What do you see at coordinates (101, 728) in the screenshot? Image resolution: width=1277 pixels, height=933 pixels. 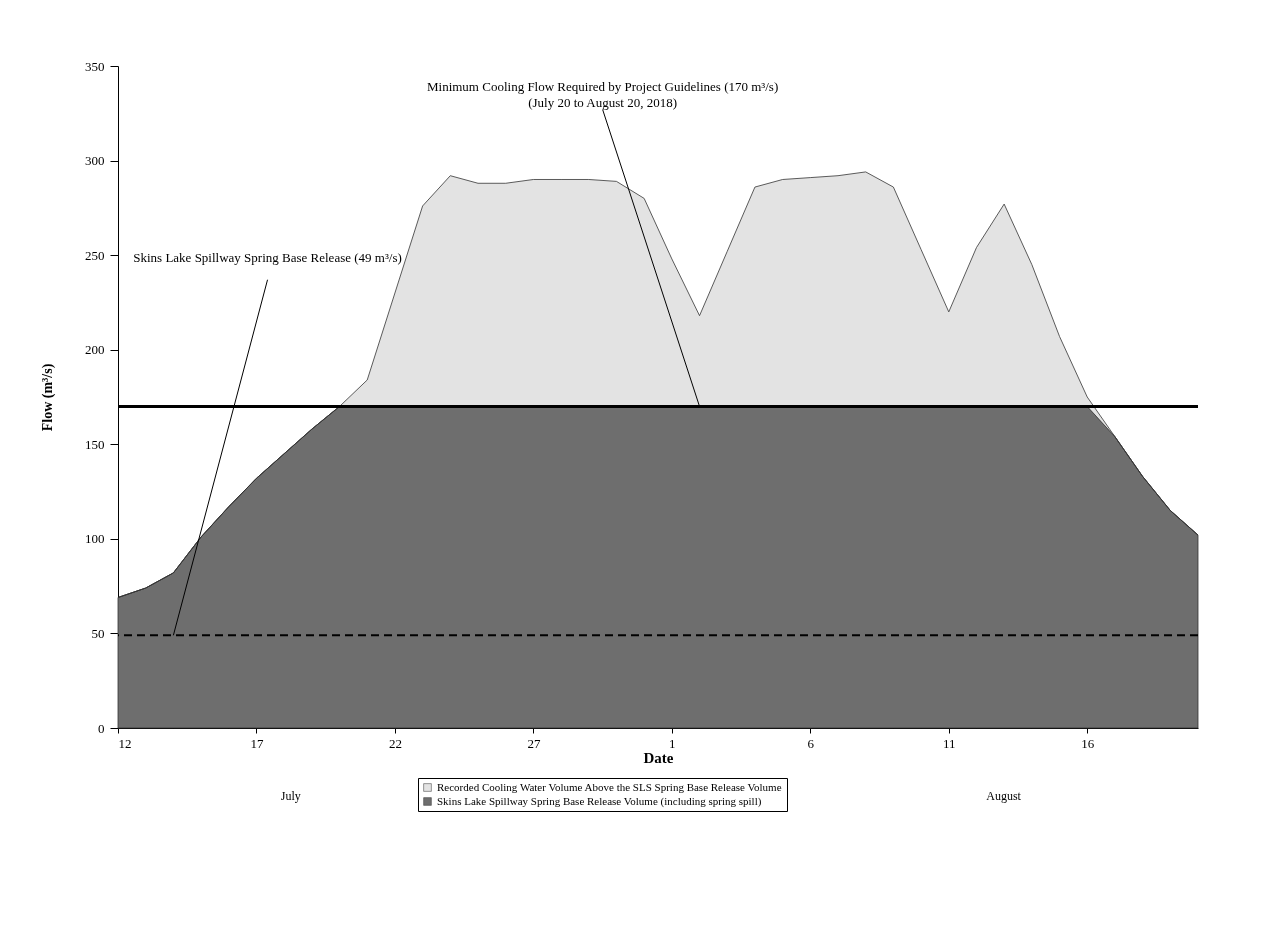 I see `y-tick-label: 0` at bounding box center [101, 728].